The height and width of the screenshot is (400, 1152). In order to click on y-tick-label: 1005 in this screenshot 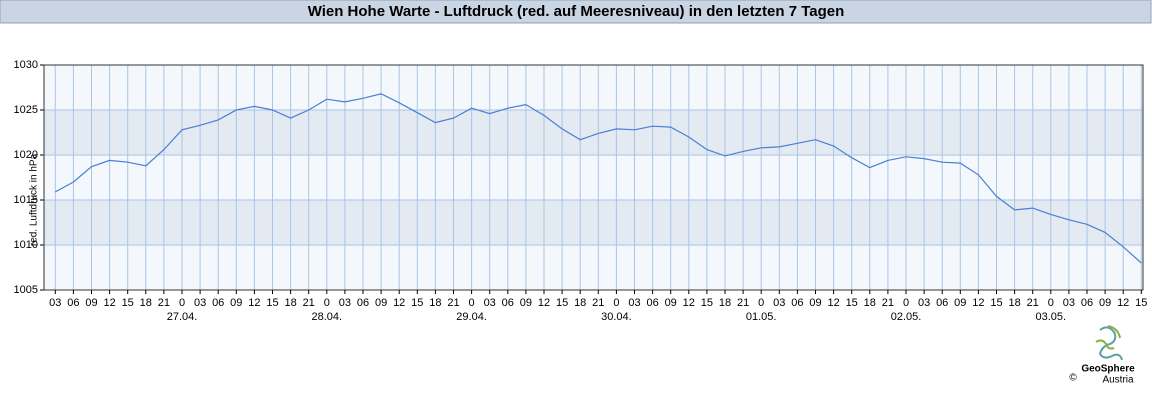, I will do `click(26, 290)`.